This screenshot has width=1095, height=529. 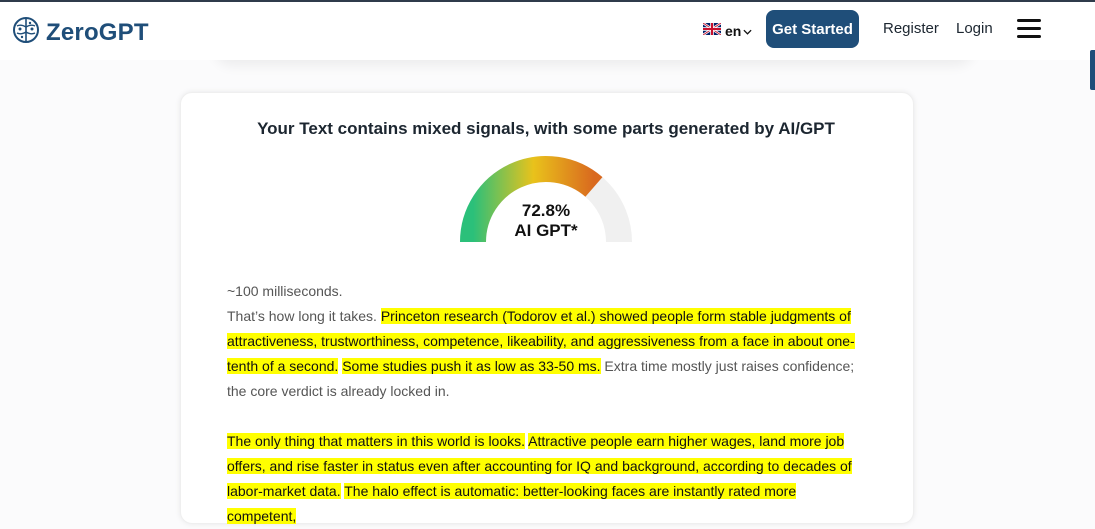 What do you see at coordinates (285, 291) in the screenshot?
I see `human-text-segment: ~100 milliseconds.` at bounding box center [285, 291].